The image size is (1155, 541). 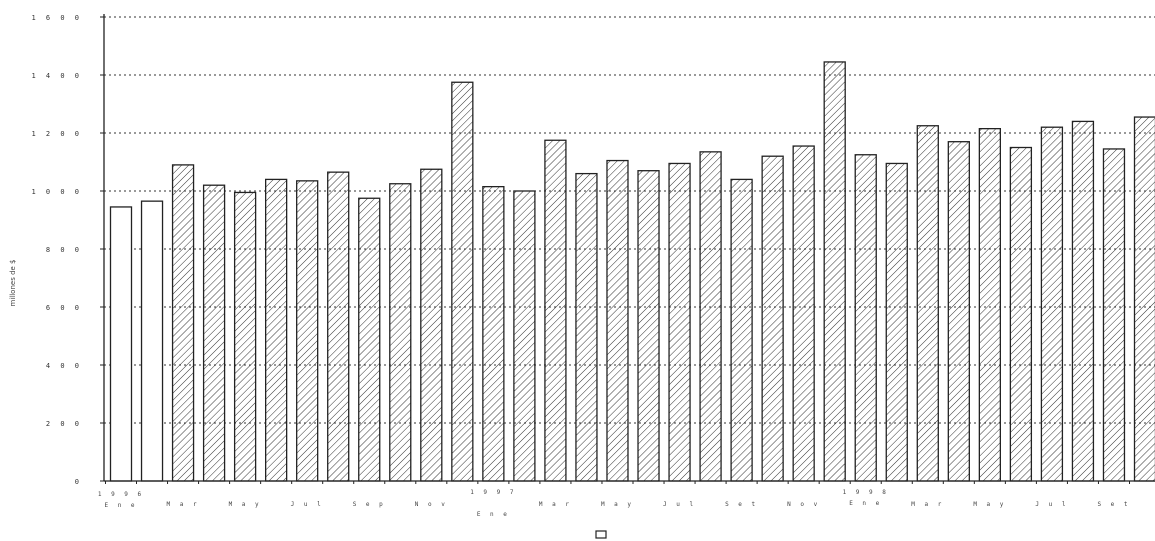 What do you see at coordinates (56, 18) in the screenshot?
I see `y-tick-label: 1 6 0 0` at bounding box center [56, 18].